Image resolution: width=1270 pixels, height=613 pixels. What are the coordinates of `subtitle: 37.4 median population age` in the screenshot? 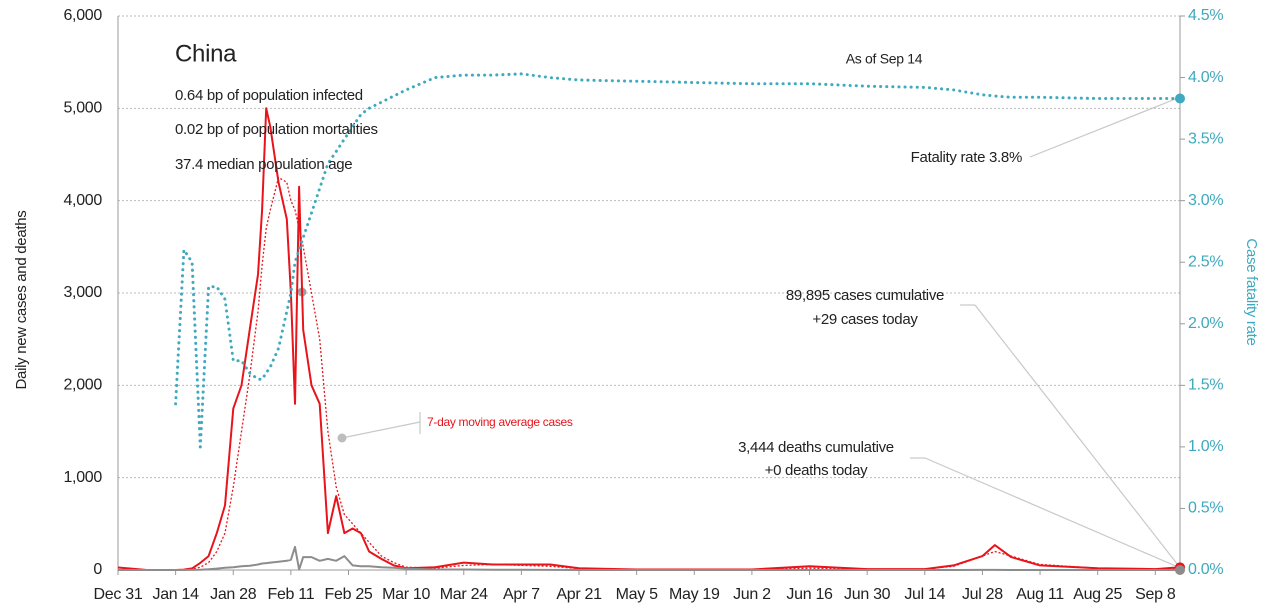 It's located at (263, 164).